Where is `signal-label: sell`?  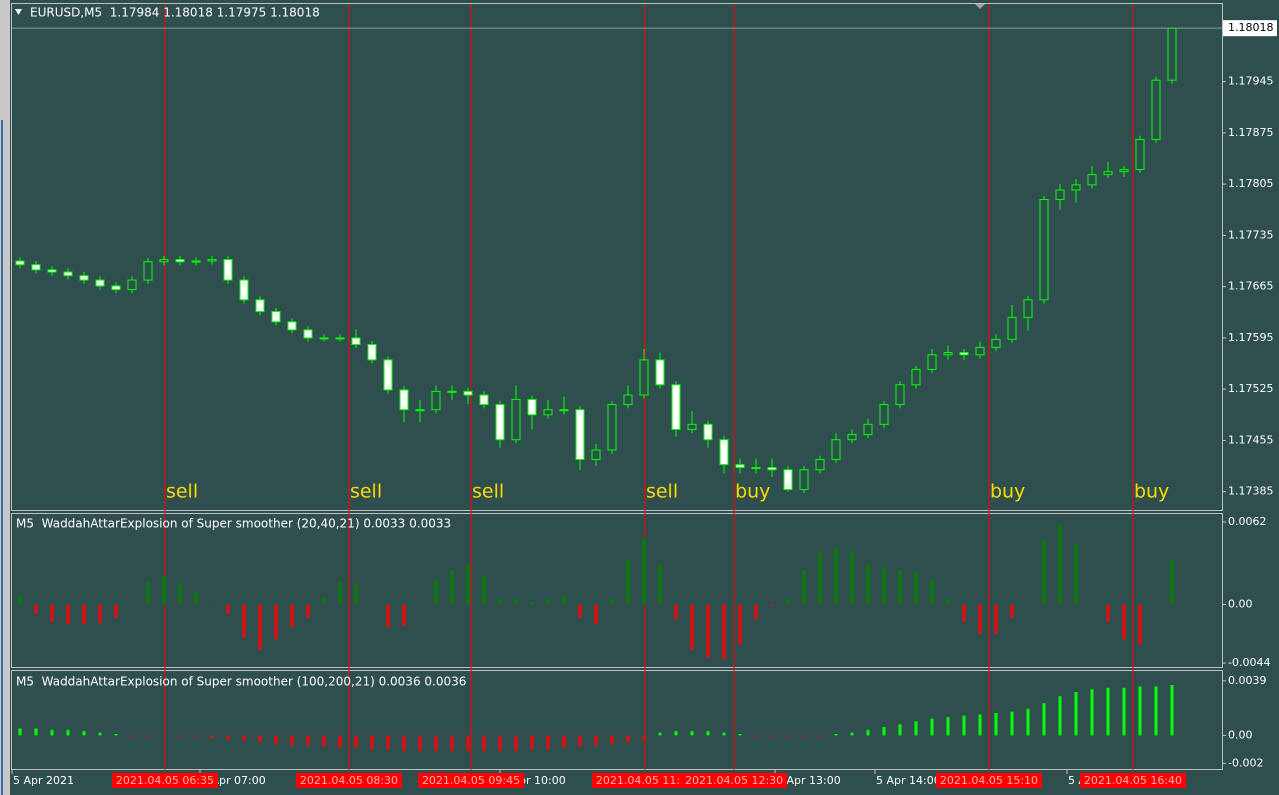 signal-label: sell is located at coordinates (662, 492).